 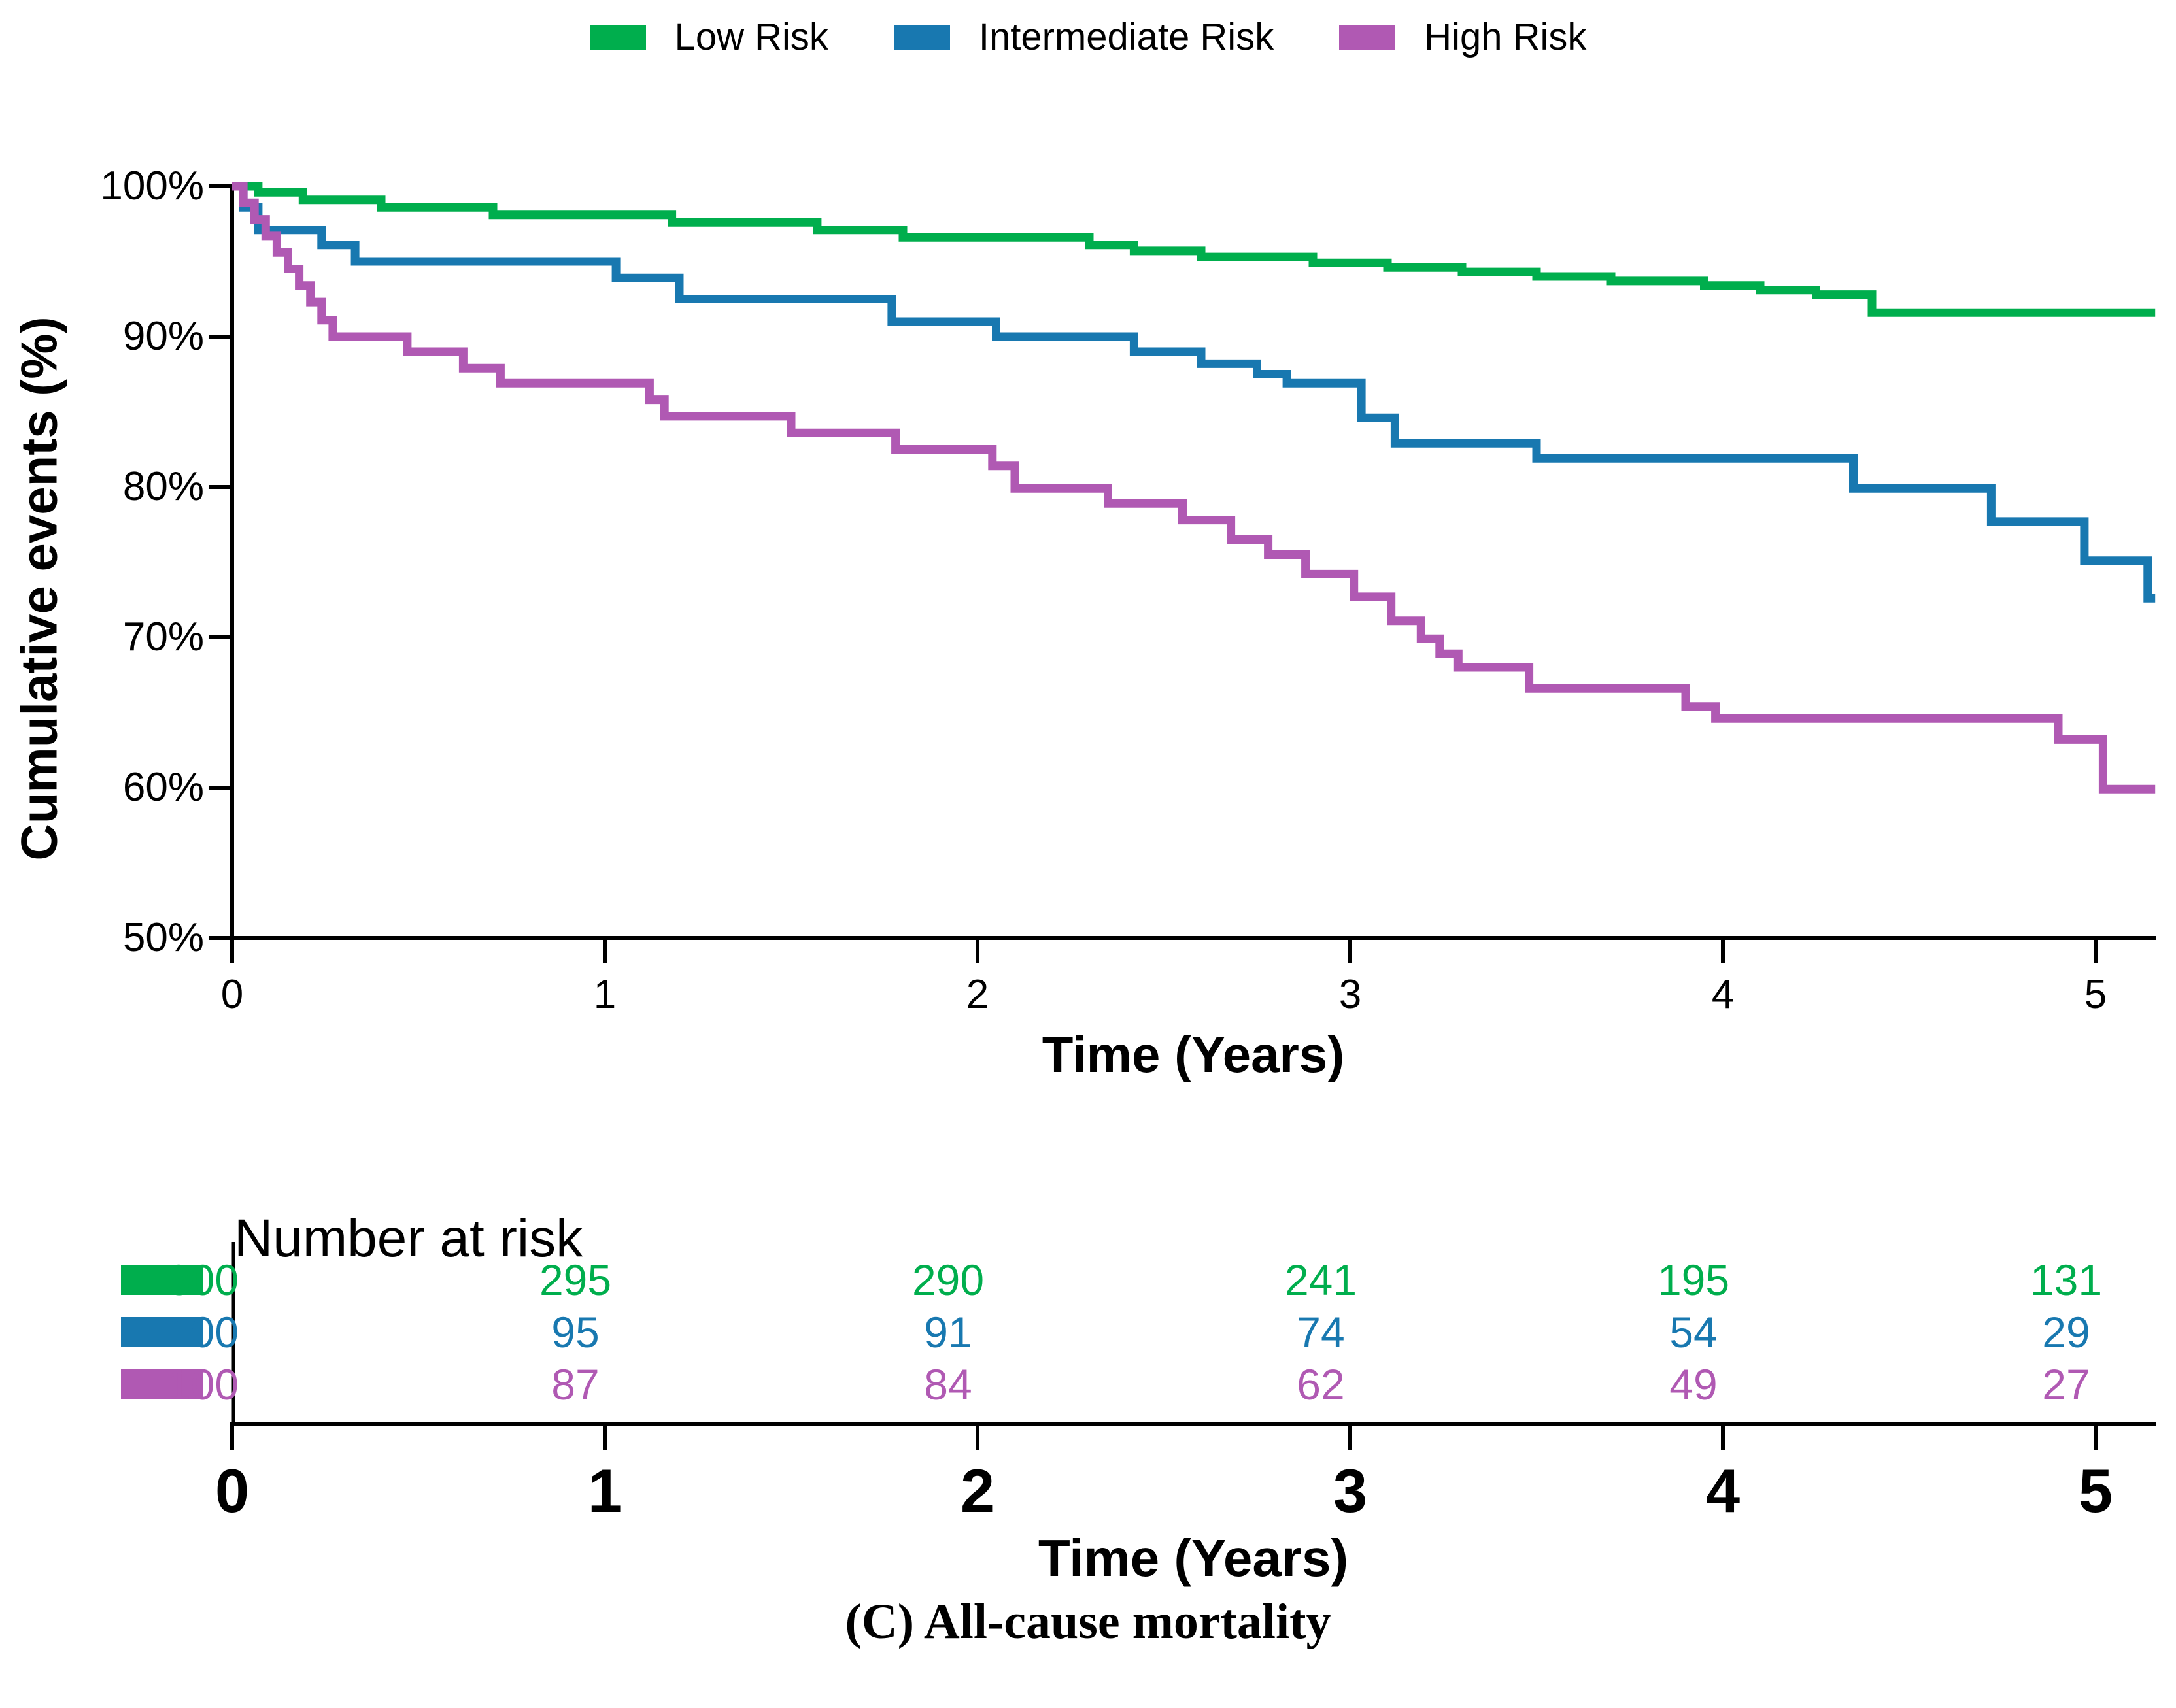 What do you see at coordinates (163, 637) in the screenshot?
I see `y-tick-label: 70%` at bounding box center [163, 637].